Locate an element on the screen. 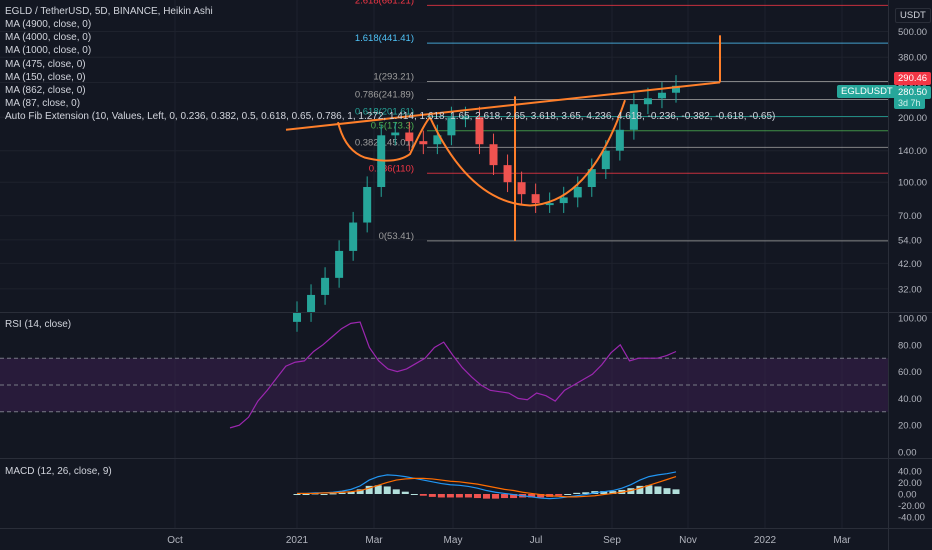  fib-level-label: 0.236(110) is located at coordinates (391, 168).